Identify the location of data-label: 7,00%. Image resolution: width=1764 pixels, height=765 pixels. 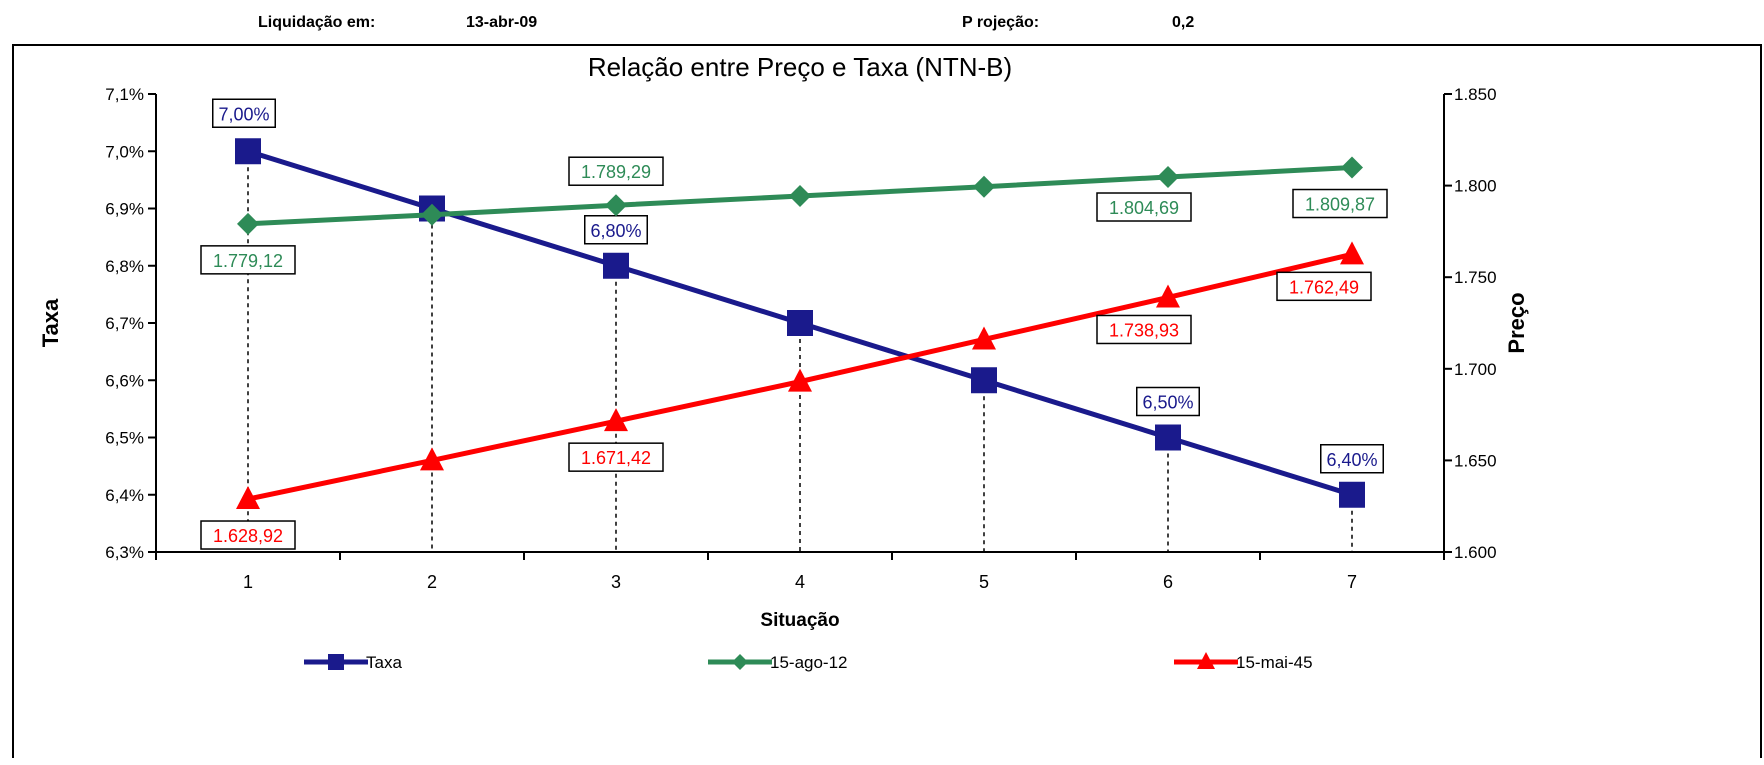
(243, 114).